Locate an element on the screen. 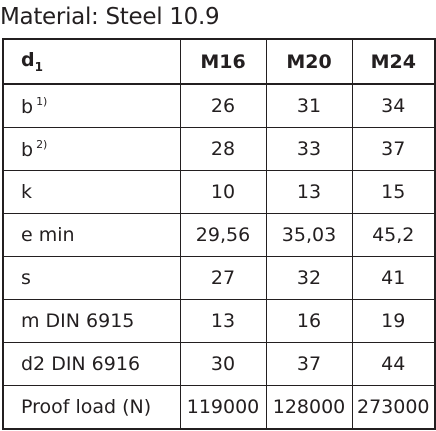 This screenshot has height=431, width=436. cell-m16: 30 is located at coordinates (223, 364).